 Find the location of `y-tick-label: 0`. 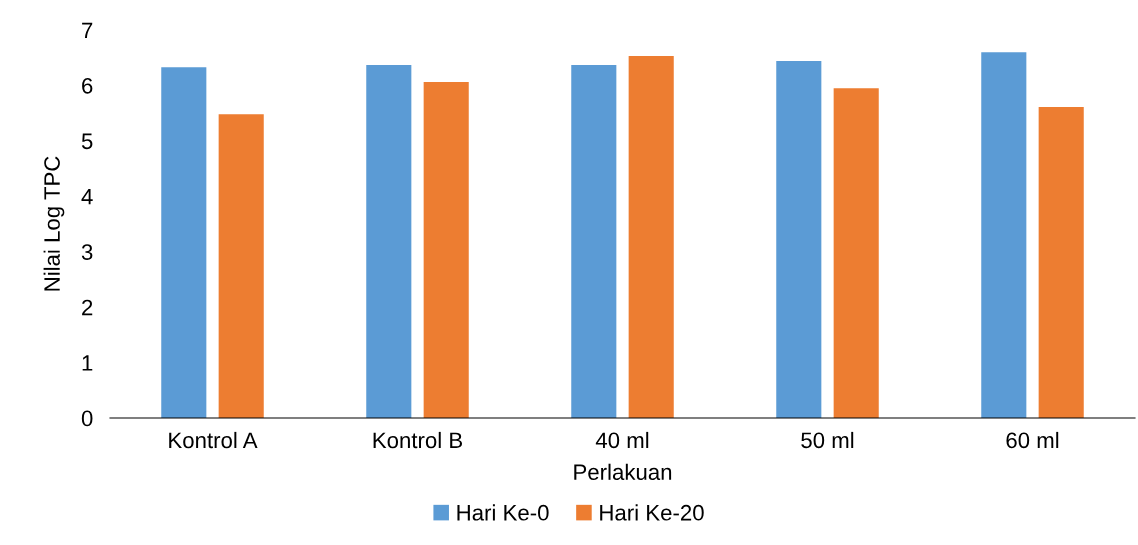

y-tick-label: 0 is located at coordinates (87, 418).